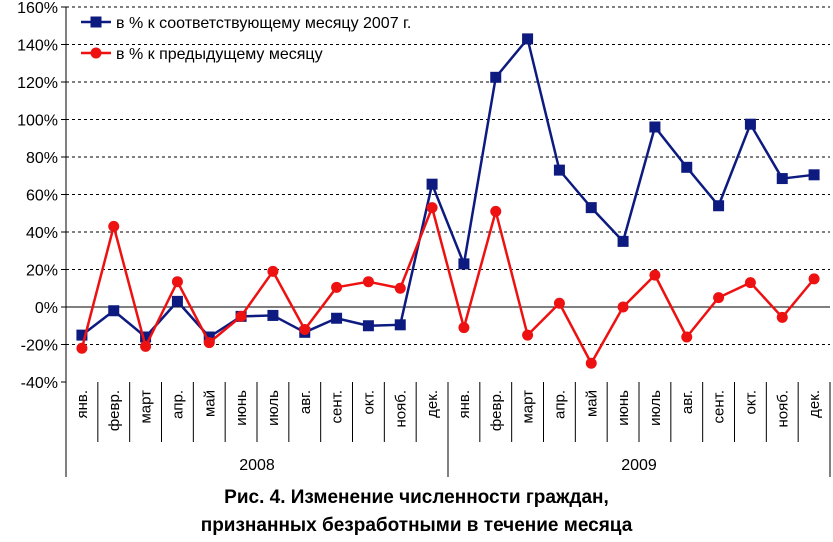 The width and height of the screenshot is (833, 542). Describe the element at coordinates (37, 8) in the screenshot. I see `y-tick-label: 160%` at that location.